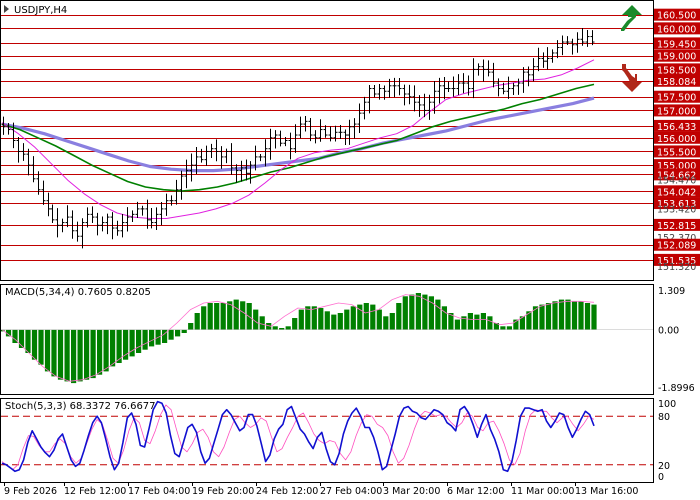  I want to click on time-tick-label: 13 Mar 16:00, so click(606, 491).